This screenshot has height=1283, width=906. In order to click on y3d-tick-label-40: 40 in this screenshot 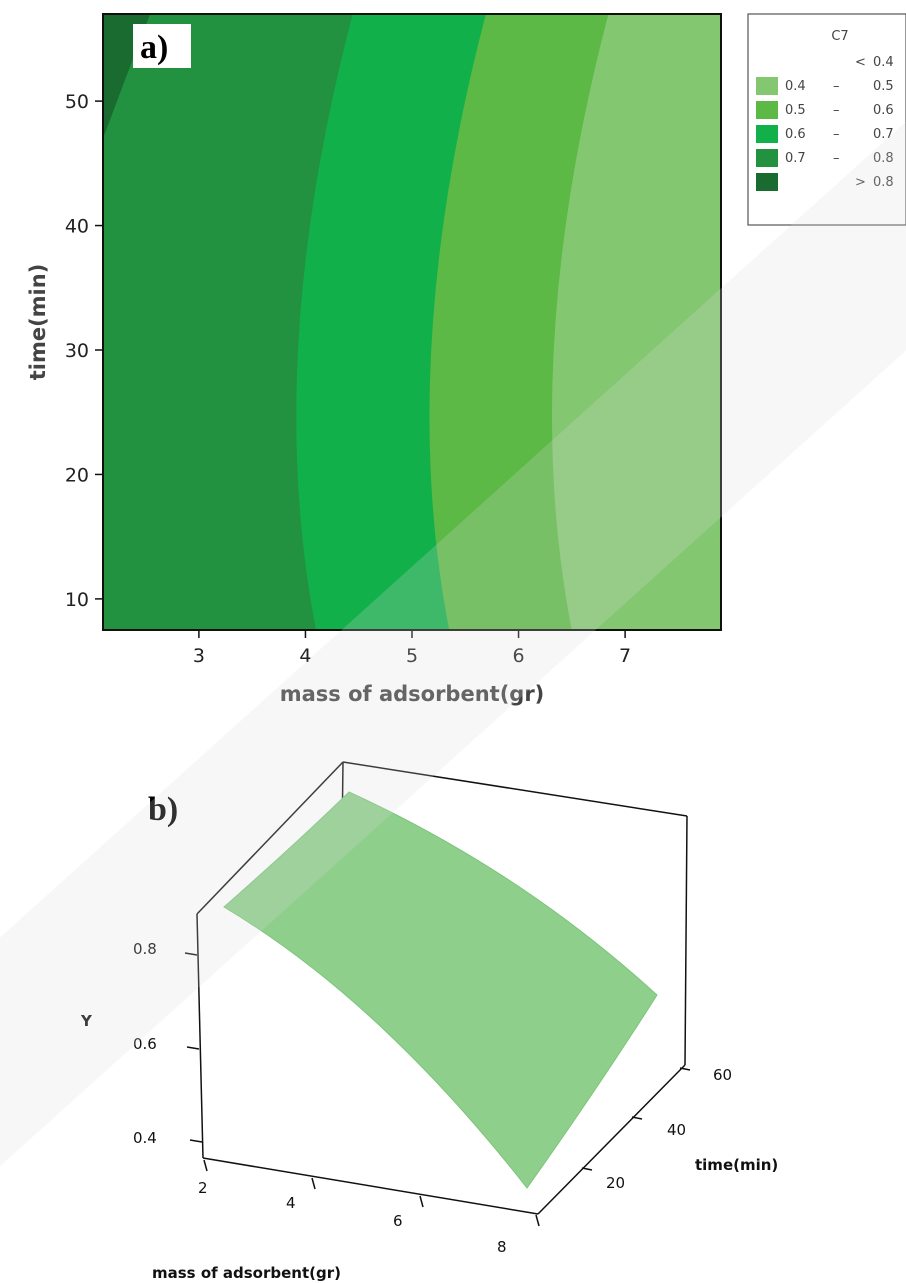, I will do `click(676, 1130)`.